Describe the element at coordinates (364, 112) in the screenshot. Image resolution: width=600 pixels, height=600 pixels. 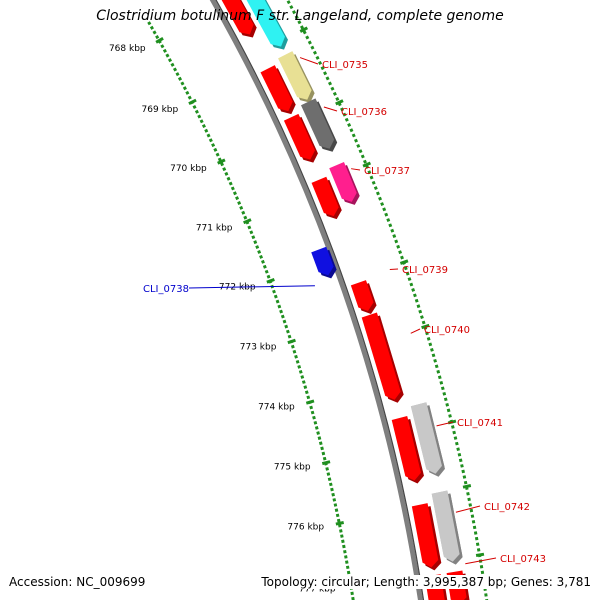
I see `gene-label: CLI_0736` at that location.